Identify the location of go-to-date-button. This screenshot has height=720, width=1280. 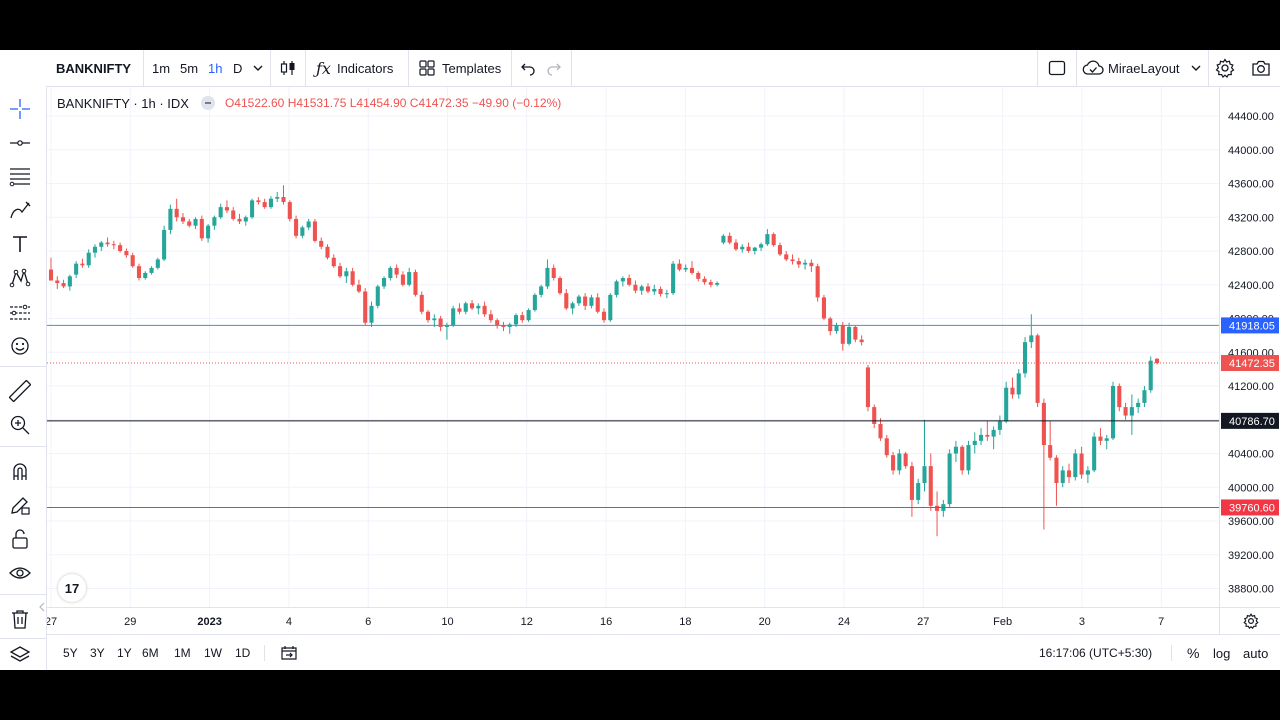
(289, 652).